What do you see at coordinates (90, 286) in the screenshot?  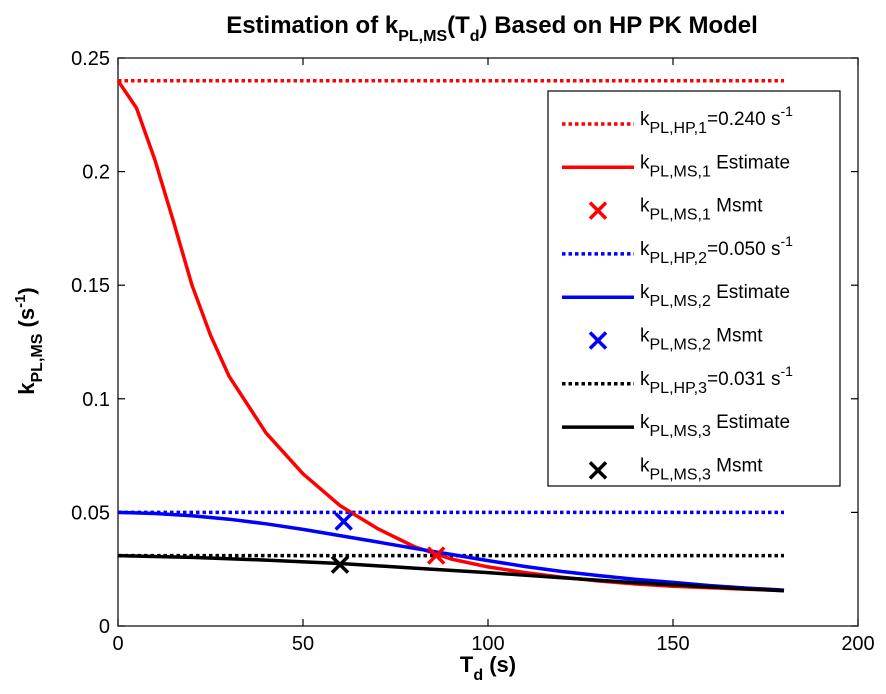 I see `y-tick-label: 0.15` at bounding box center [90, 286].